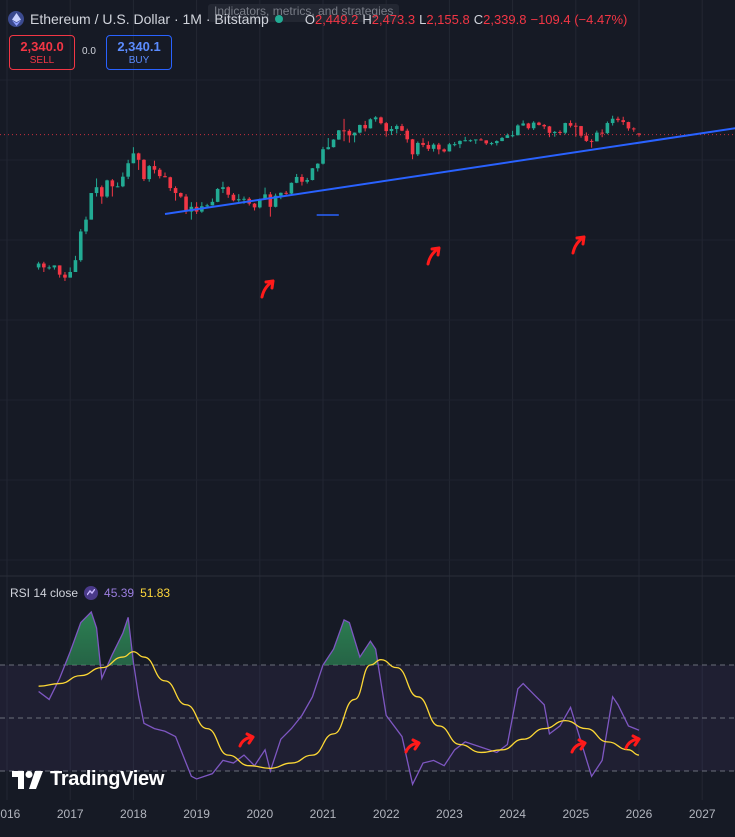  Describe the element at coordinates (449, 171) in the screenshot. I see `trendline` at that location.